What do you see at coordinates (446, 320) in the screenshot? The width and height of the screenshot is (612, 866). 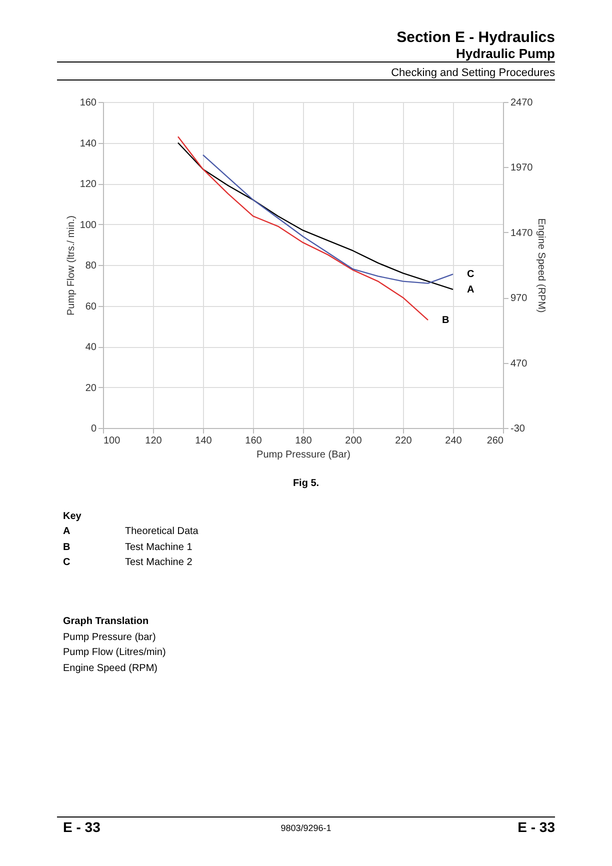 I see `series-label: B` at bounding box center [446, 320].